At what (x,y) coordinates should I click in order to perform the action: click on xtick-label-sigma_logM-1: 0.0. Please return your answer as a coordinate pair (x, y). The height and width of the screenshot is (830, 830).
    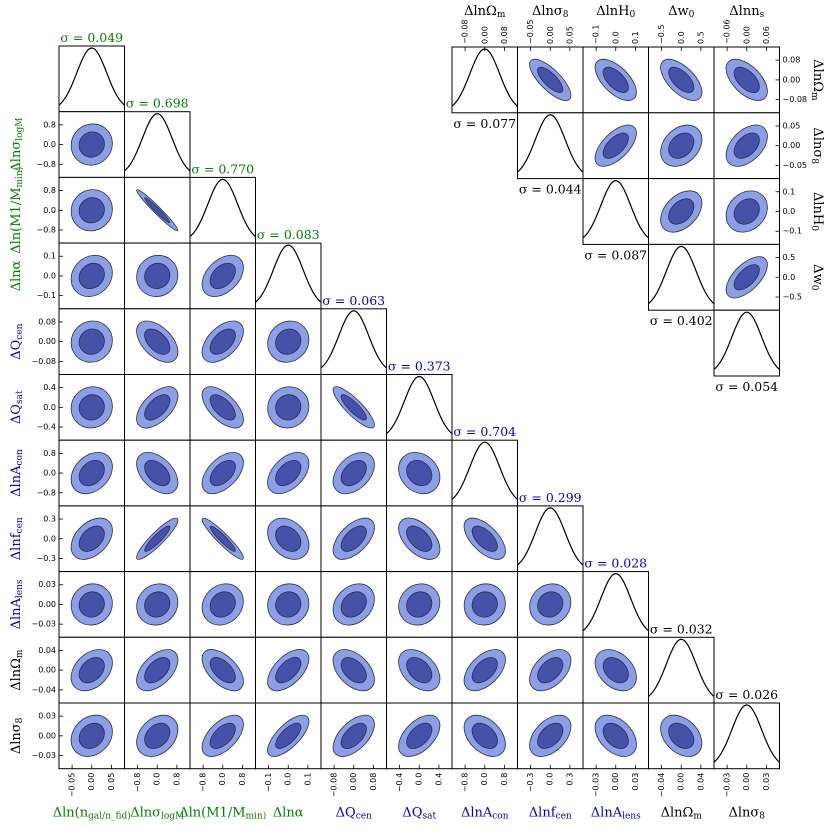
    Looking at the image, I should click on (157, 779).